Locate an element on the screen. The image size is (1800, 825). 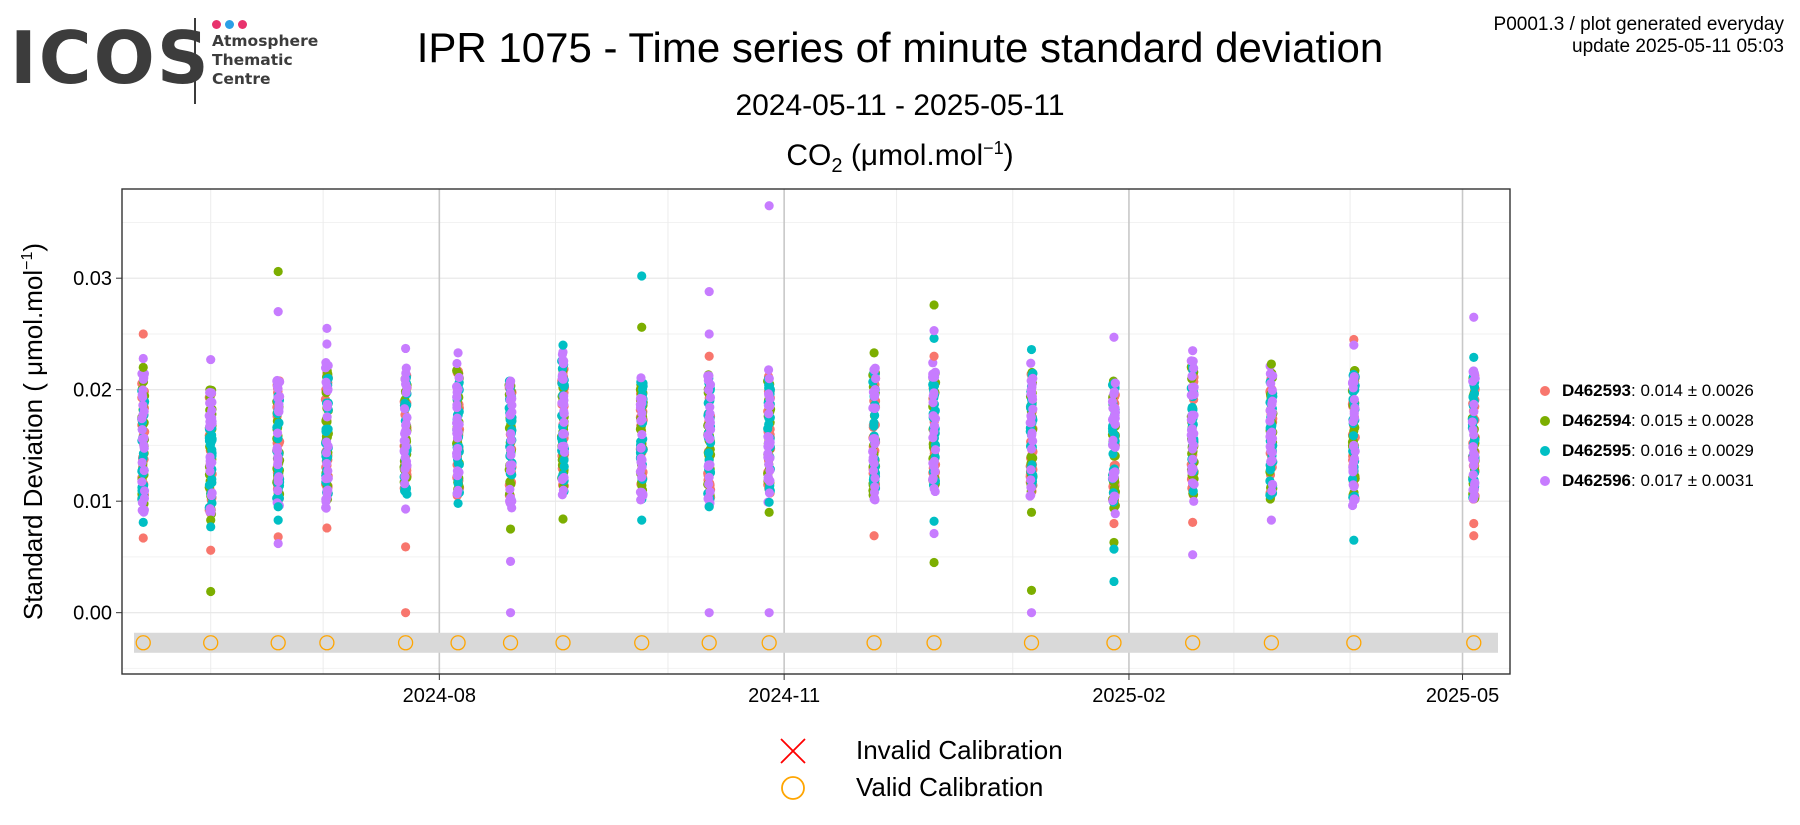
calibration-band is located at coordinates (816, 642).